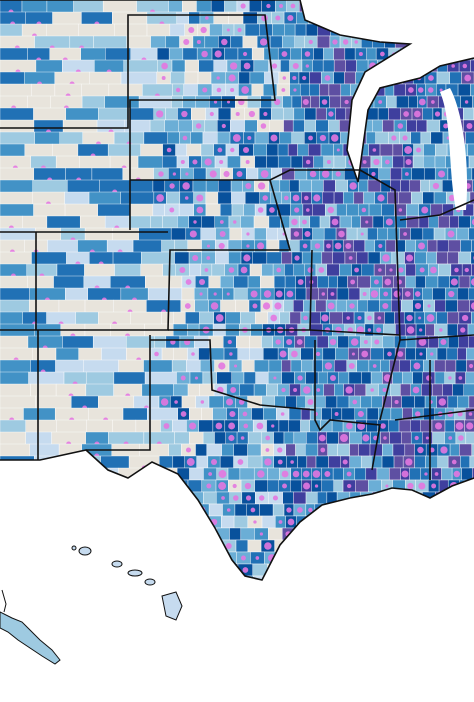 The height and width of the screenshot is (702, 474). What do you see at coordinates (135, 573) in the screenshot?
I see `island` at bounding box center [135, 573].